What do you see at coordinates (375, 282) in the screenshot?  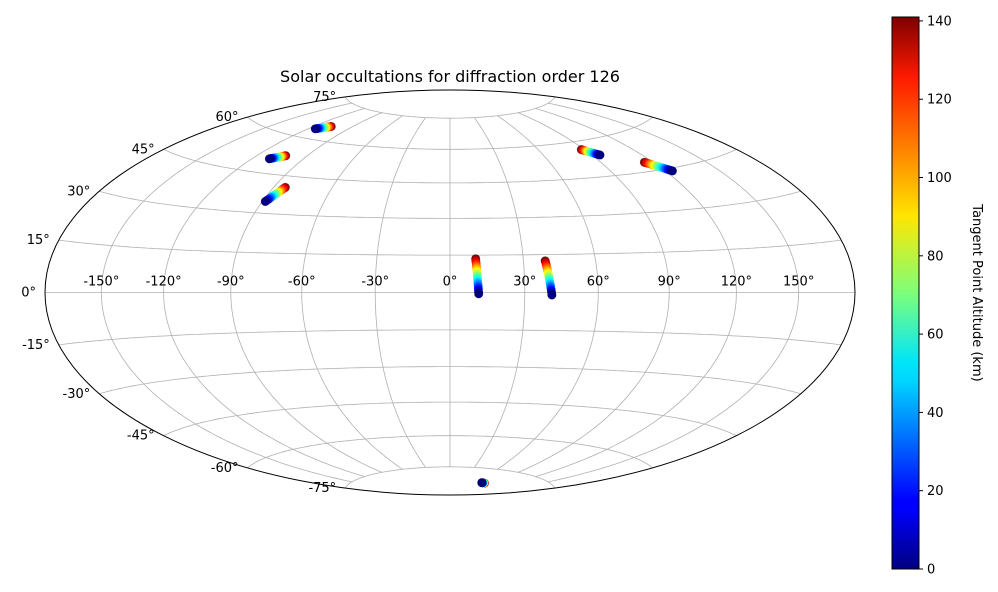 I see `longitude-tick-label: -30°` at bounding box center [375, 282].